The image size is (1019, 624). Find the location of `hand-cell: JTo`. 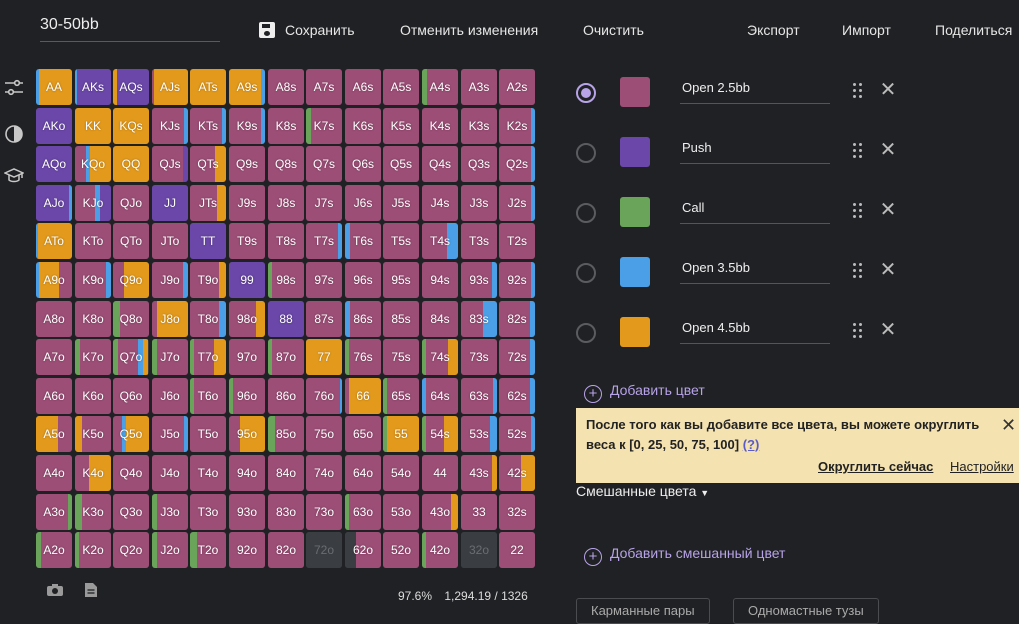

hand-cell: JTo is located at coordinates (170, 241).